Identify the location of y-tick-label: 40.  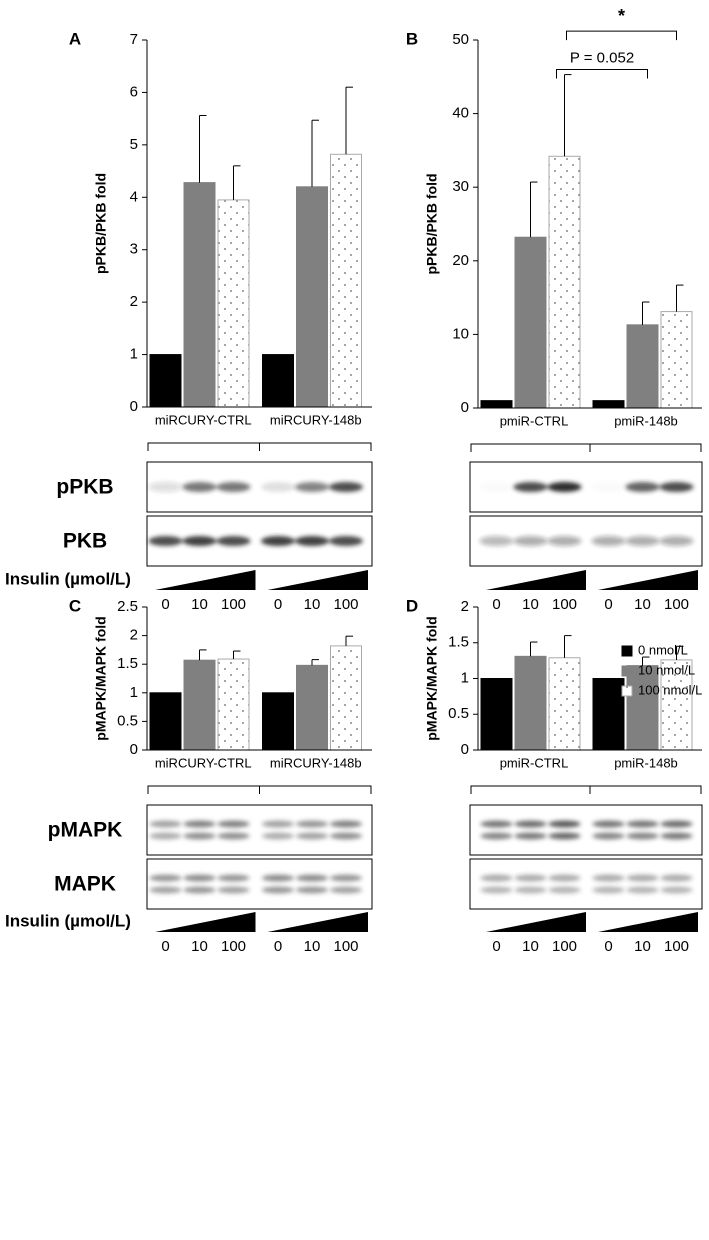
(460, 113).